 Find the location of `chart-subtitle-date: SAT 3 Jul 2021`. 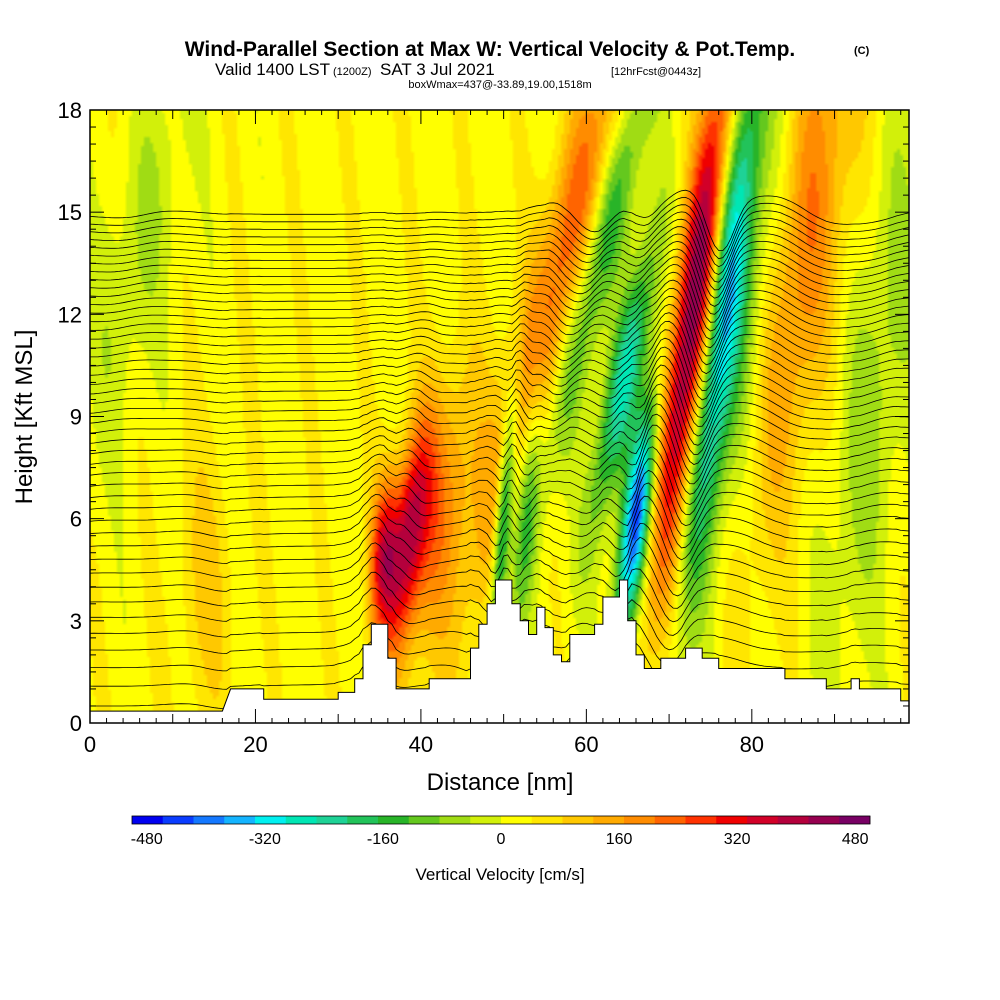

chart-subtitle-date: SAT 3 Jul 2021 is located at coordinates (437, 69).